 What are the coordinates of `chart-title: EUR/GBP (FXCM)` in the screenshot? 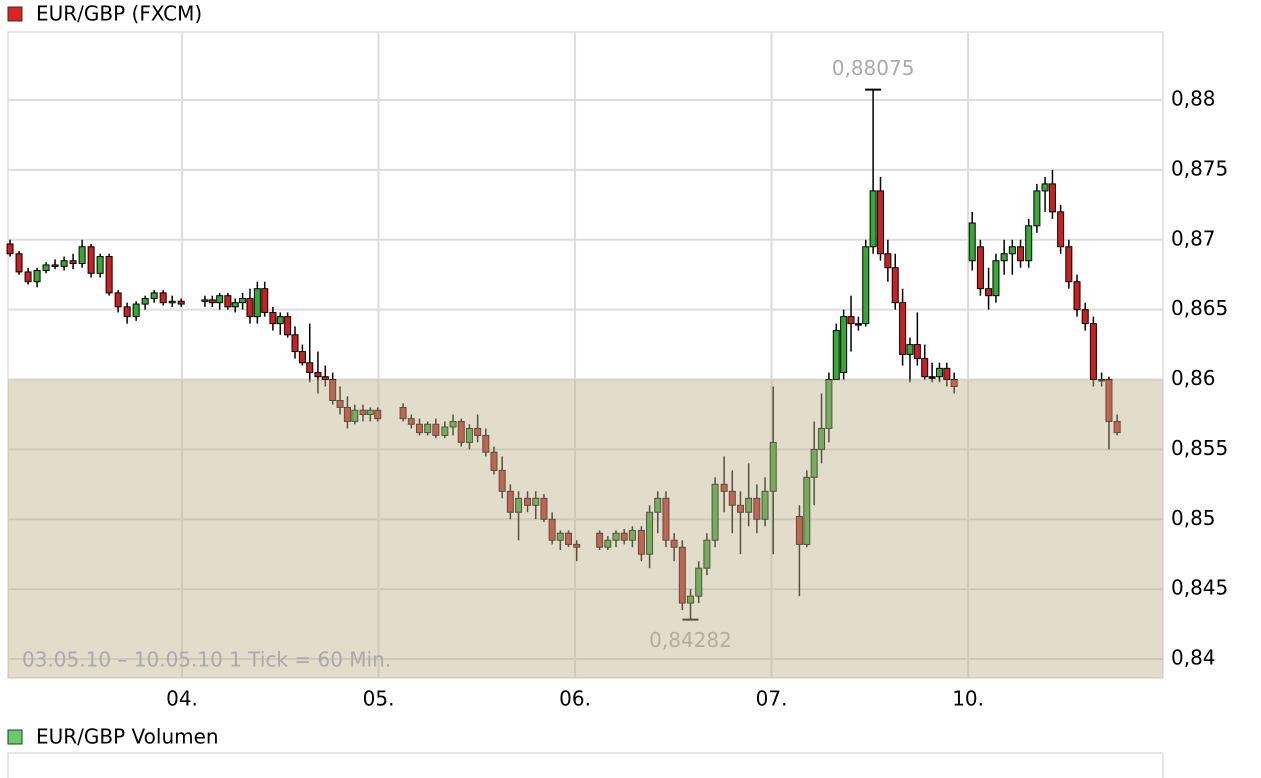 It's located at (119, 14).